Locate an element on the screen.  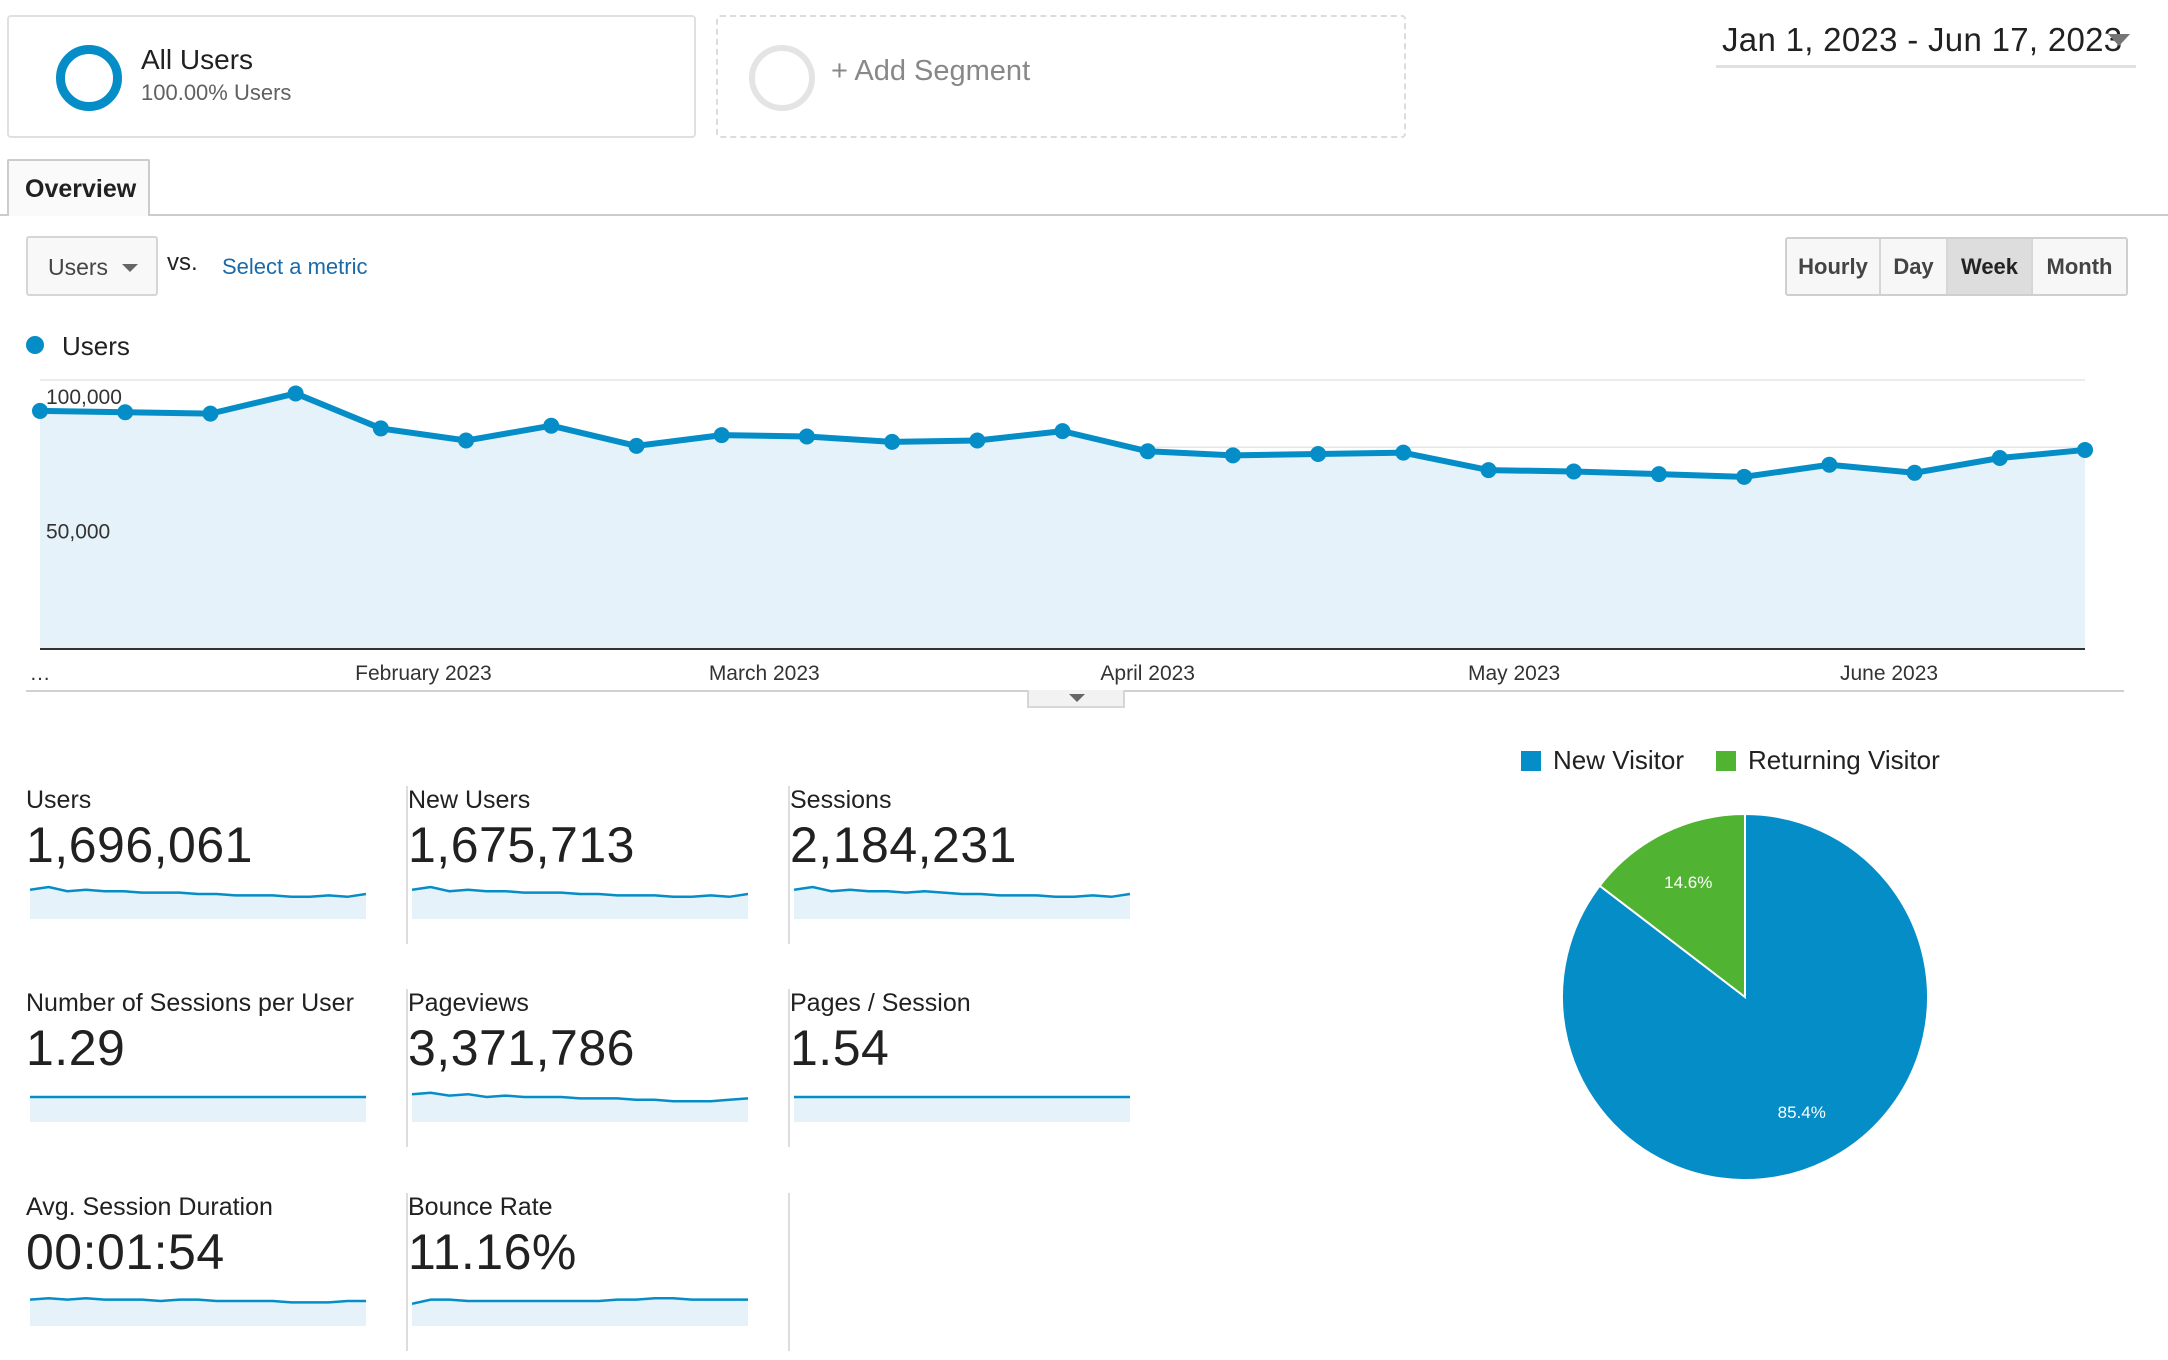
pie-slice-label: 85.4% is located at coordinates (1802, 1112).